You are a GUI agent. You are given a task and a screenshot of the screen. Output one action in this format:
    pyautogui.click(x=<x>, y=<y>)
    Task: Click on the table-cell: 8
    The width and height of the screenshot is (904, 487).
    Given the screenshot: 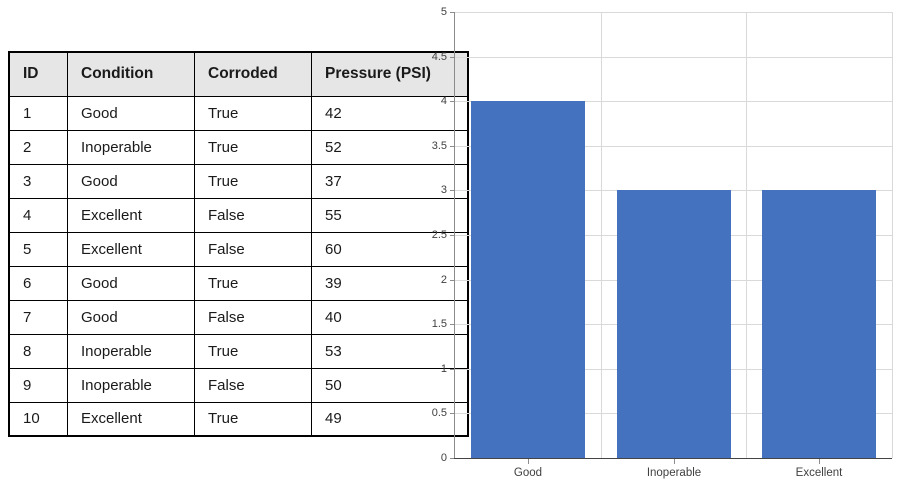 What is the action you would take?
    pyautogui.click(x=38, y=351)
    